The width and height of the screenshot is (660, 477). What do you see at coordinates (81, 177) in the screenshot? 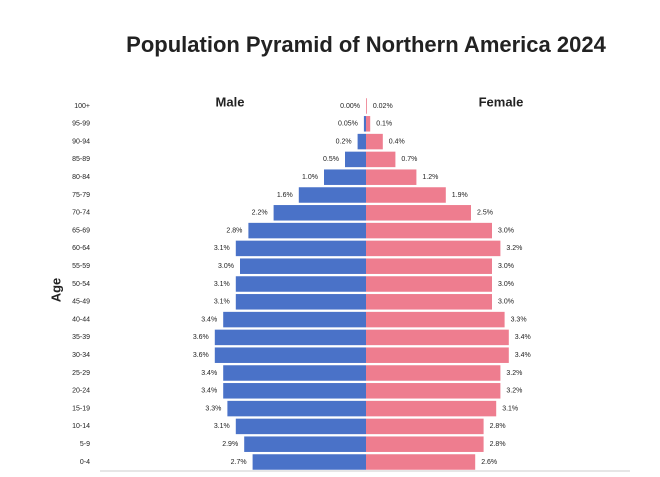
I see `y-tick-label: 80-84` at bounding box center [81, 177].